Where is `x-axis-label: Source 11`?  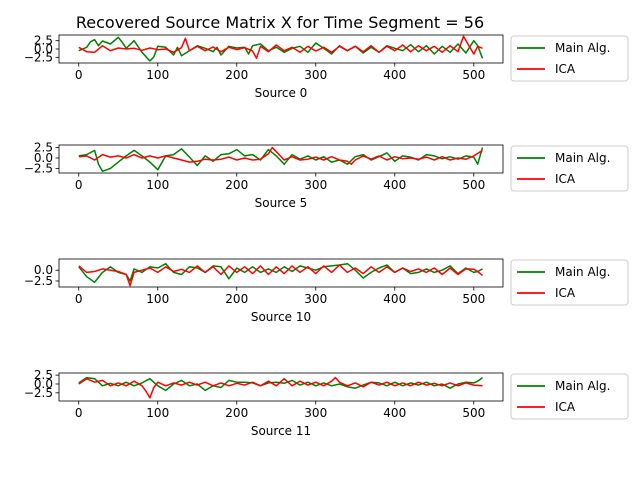 x-axis-label: Source 11 is located at coordinates (281, 431).